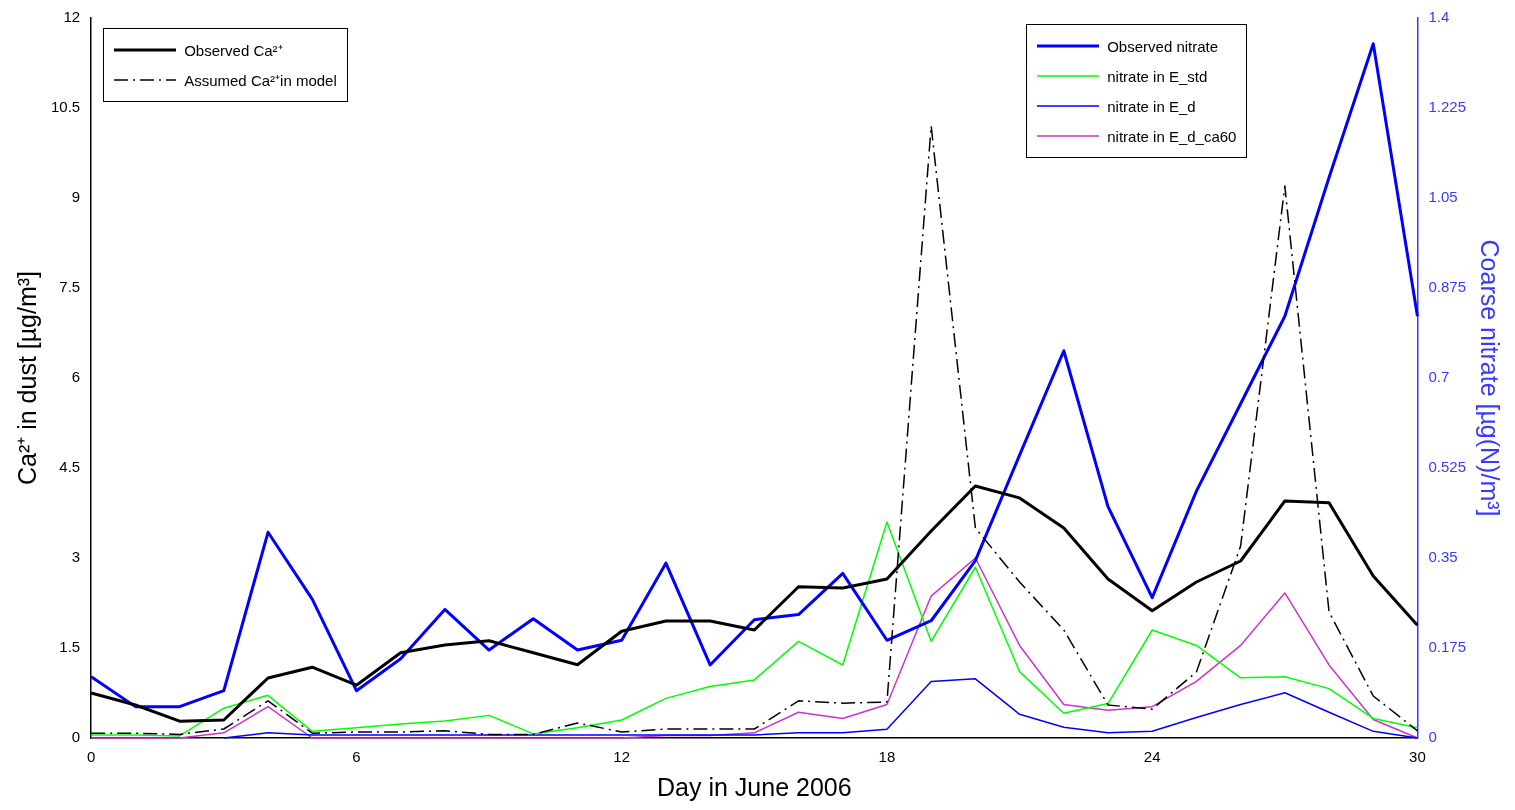  What do you see at coordinates (1163, 46) in the screenshot?
I see `legend-label: Observed nitrate` at bounding box center [1163, 46].